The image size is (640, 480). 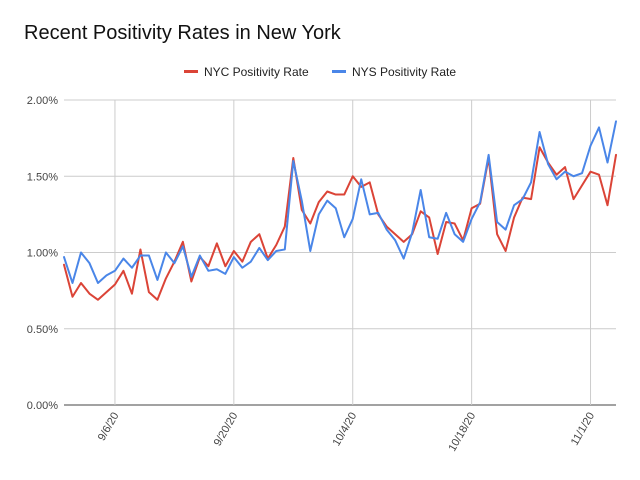 I want to click on y-tick-label: 1.50%, so click(x=42, y=177).